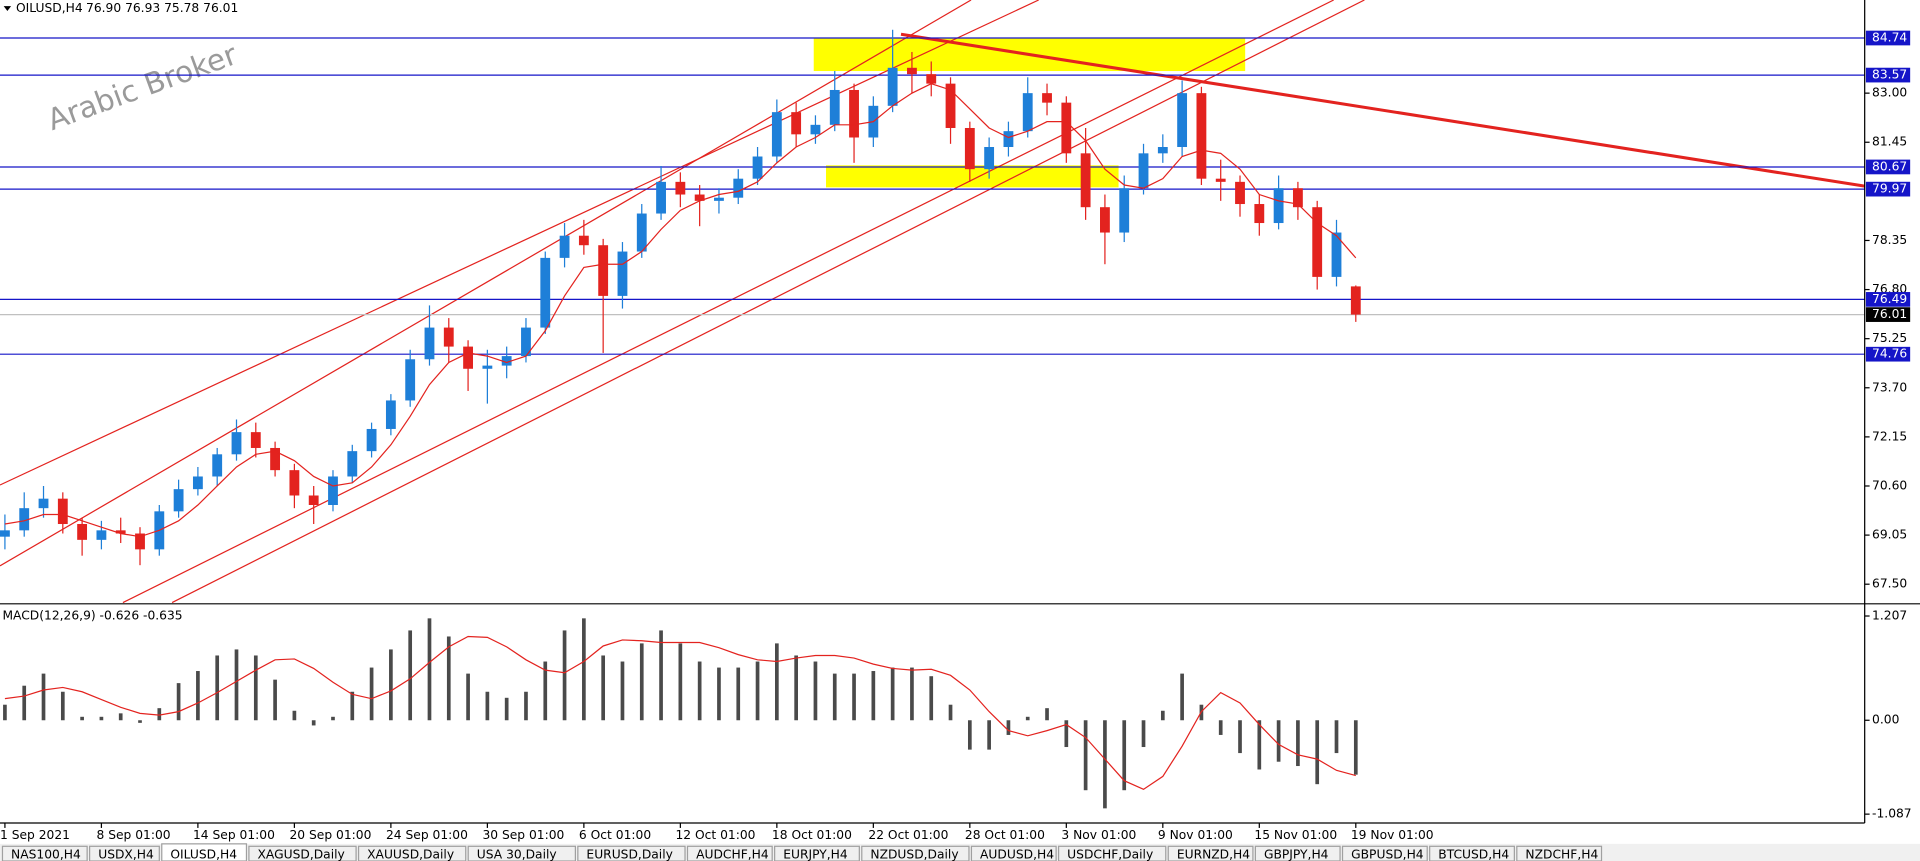 This screenshot has width=1920, height=861. Describe the element at coordinates (1213, 854) in the screenshot. I see `tab-label: EURNZD,H4` at that location.